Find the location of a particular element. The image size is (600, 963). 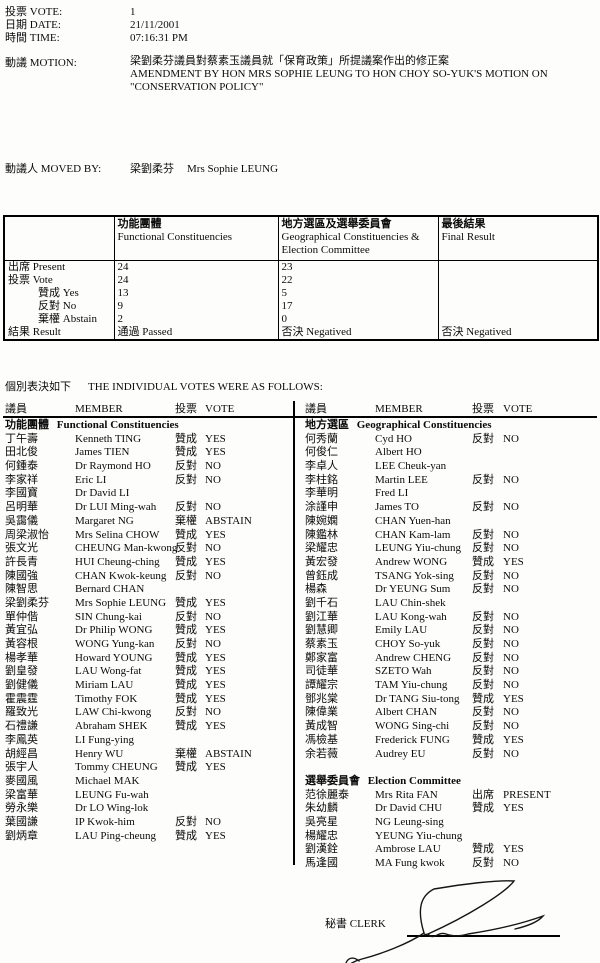

member-name-en: Andrew WONG is located at coordinates (411, 561).